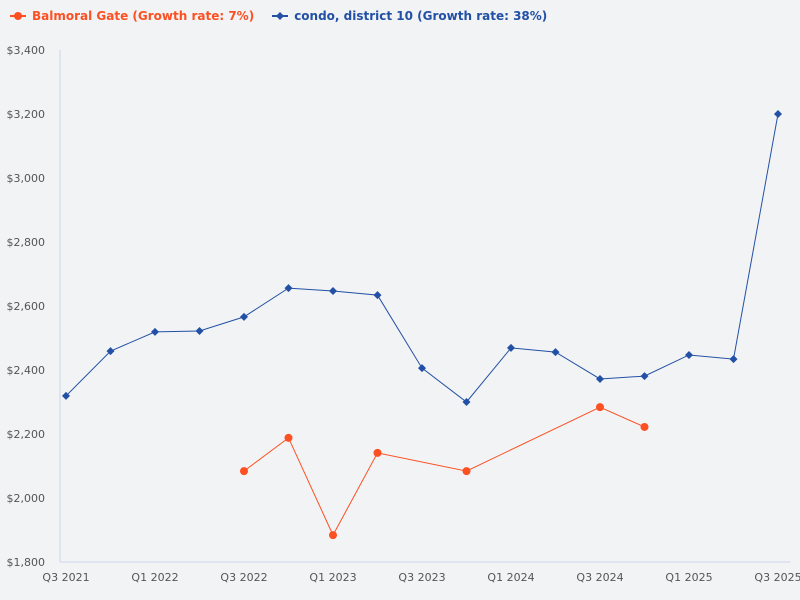 Image resolution: width=800 pixels, height=600 pixels. Describe the element at coordinates (154, 577) in the screenshot. I see `x-tick-label: Q1 2022` at that location.